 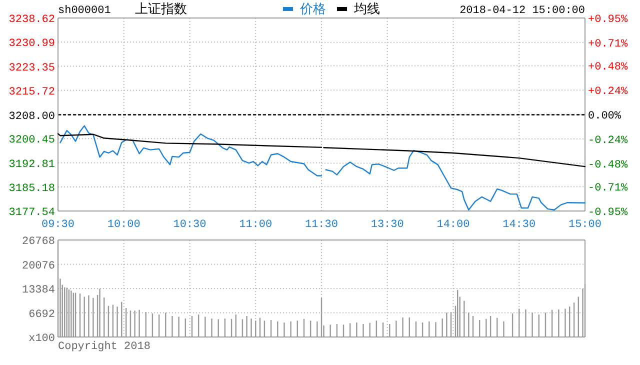 I want to click on y-tick-label: 3238.62, so click(x=31, y=20).